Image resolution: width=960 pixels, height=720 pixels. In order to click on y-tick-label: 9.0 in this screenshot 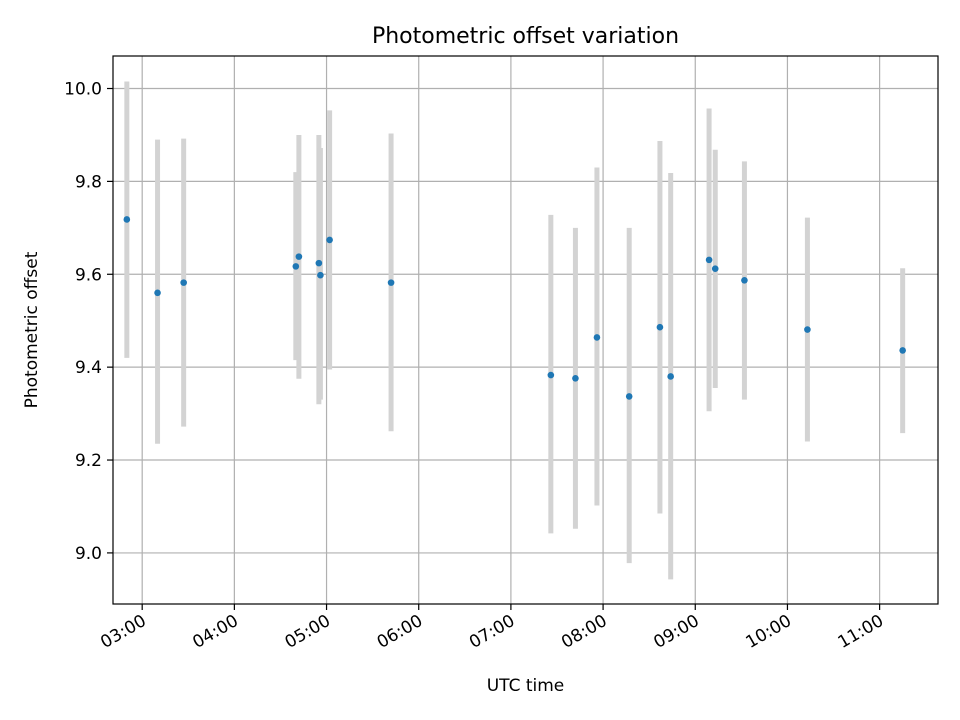, I will do `click(88, 554)`.